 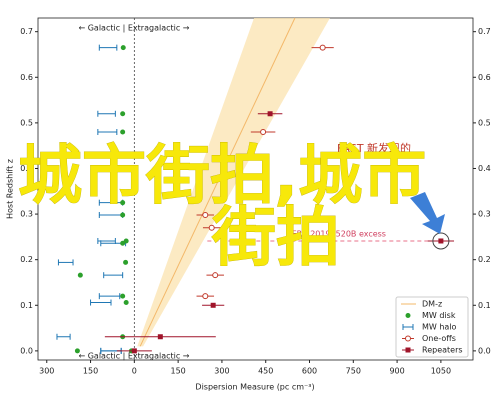 What do you see at coordinates (339, 234) in the screenshot?
I see `annotation: FRB 20190520B excess` at bounding box center [339, 234].